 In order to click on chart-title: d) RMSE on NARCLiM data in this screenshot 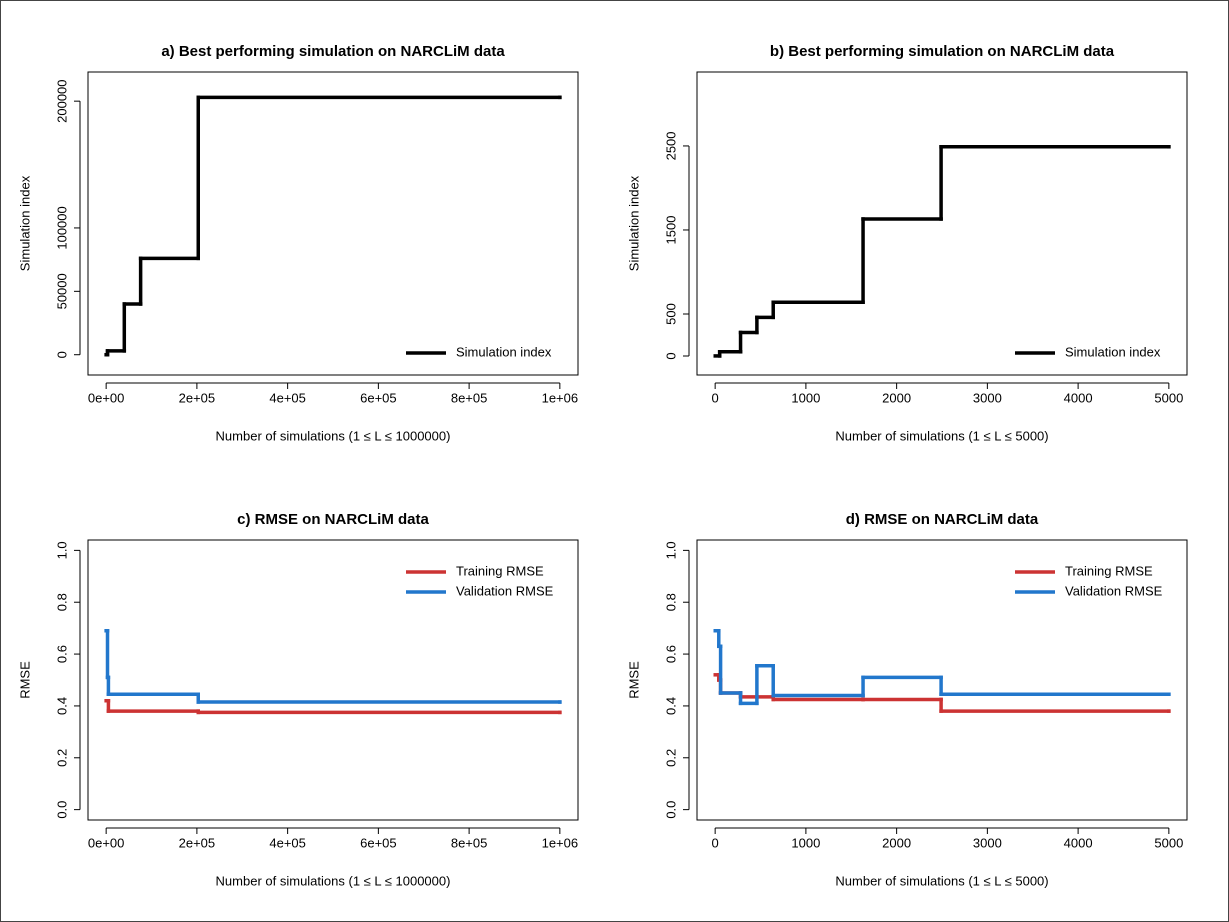, I will do `click(942, 519)`.